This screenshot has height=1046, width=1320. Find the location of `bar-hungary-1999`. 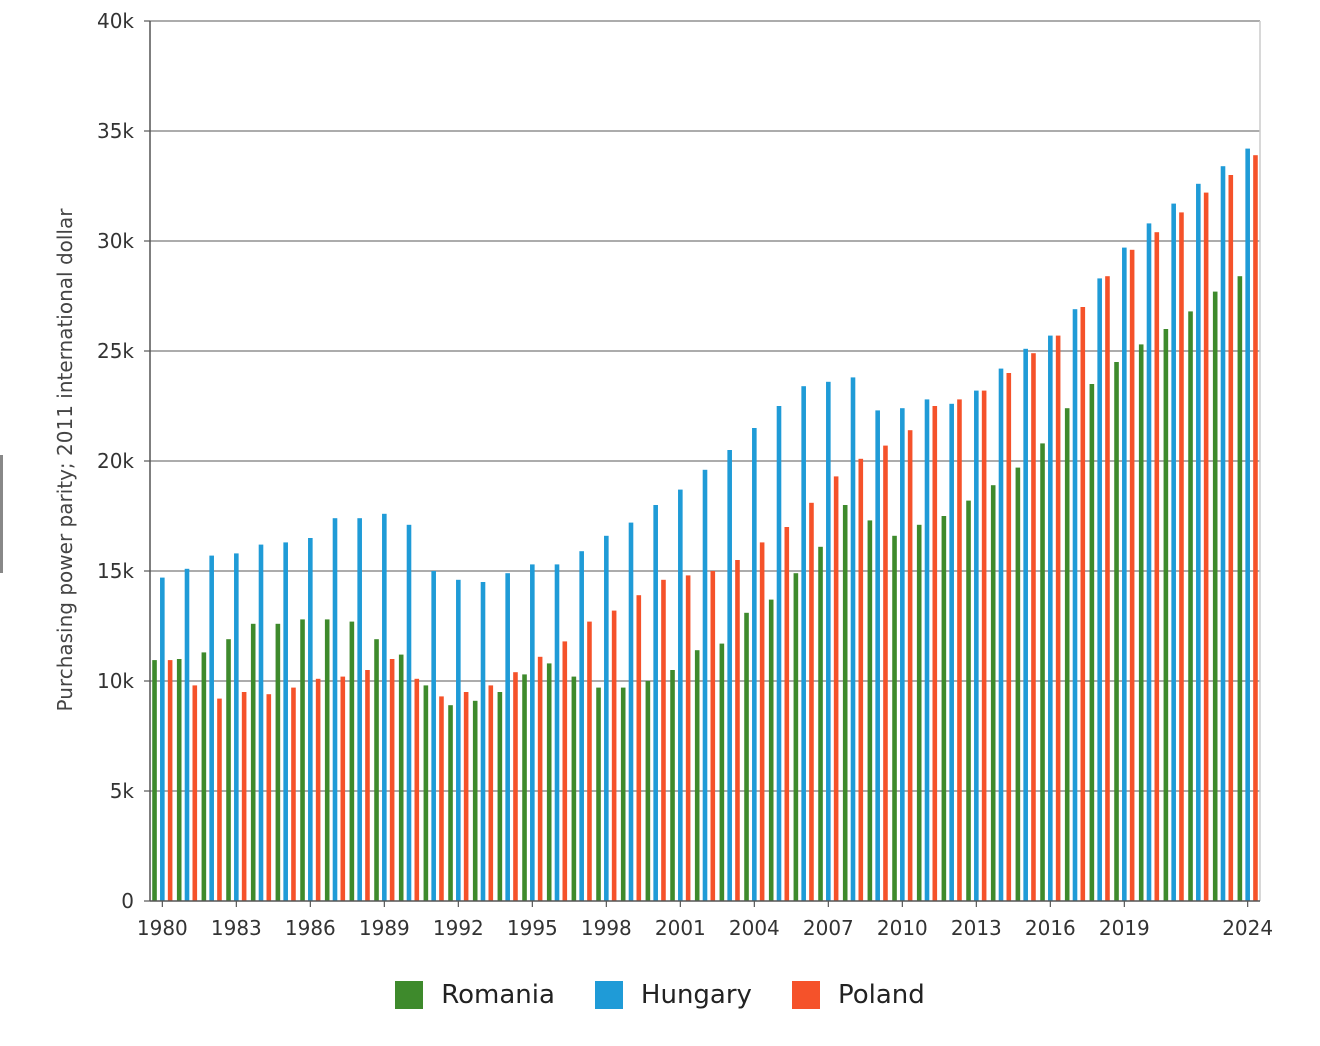

bar-hungary-1999 is located at coordinates (631, 711).